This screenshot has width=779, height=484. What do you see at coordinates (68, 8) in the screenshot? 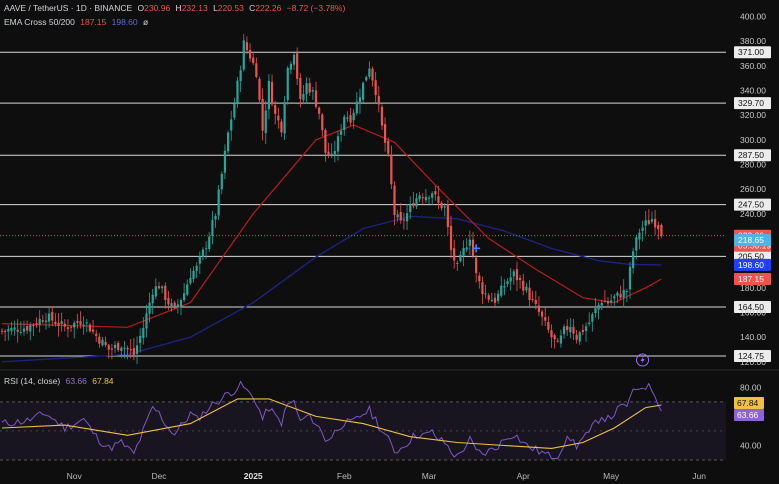
I see `symbol-label: AAVE / TetherUS · 1D · BINANCE` at bounding box center [68, 8].